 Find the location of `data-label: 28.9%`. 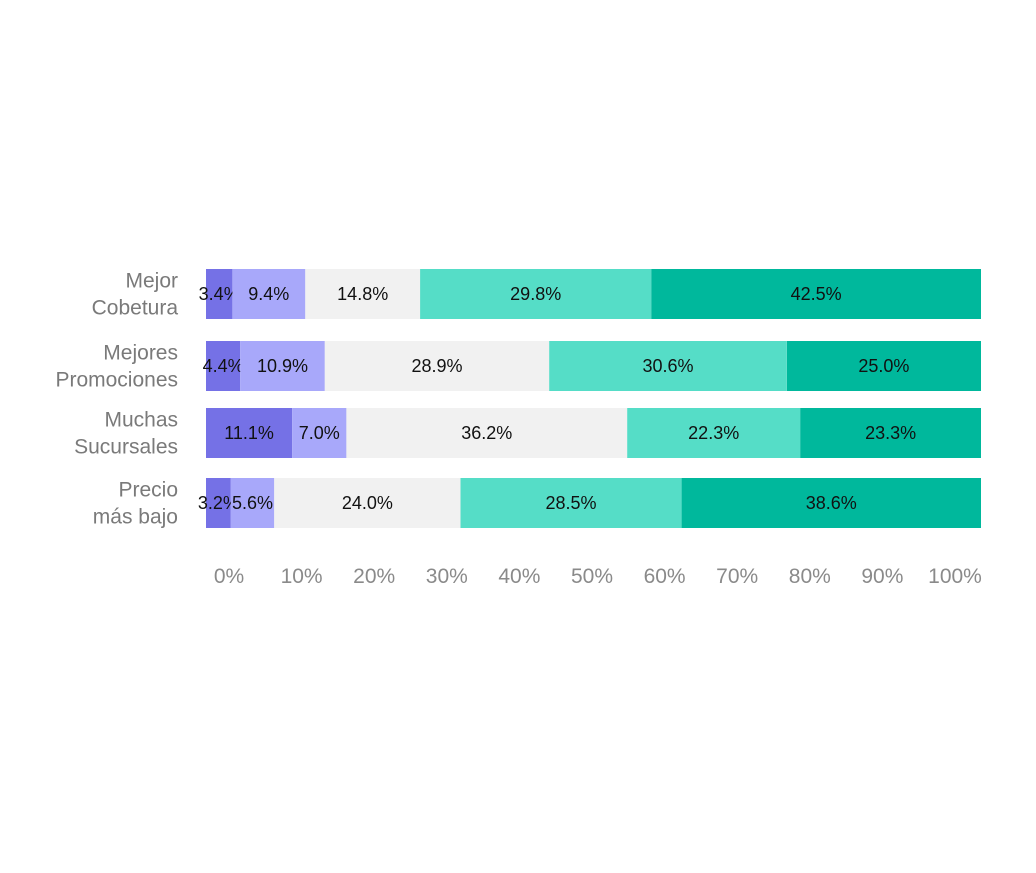

data-label: 28.9% is located at coordinates (436, 366).